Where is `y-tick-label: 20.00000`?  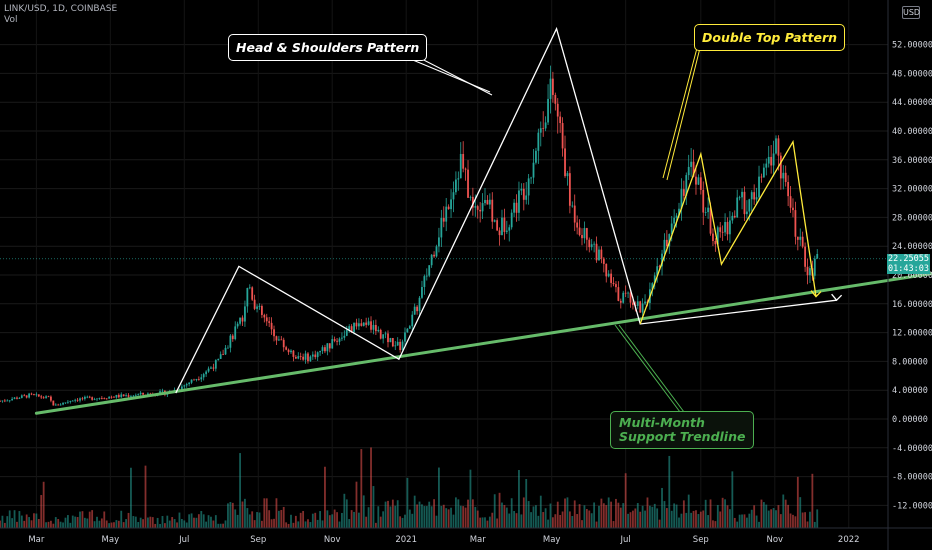 y-tick-label: 20.00000 is located at coordinates (912, 276).